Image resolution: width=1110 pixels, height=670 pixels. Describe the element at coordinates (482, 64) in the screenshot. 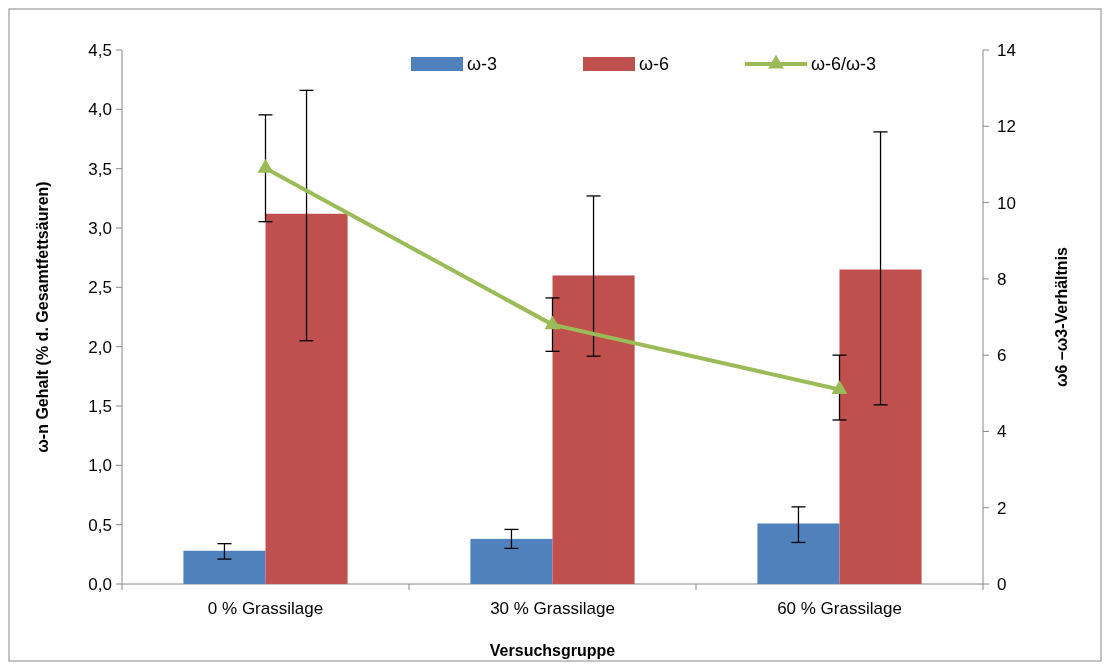

I see `legend-label: ω-3` at that location.